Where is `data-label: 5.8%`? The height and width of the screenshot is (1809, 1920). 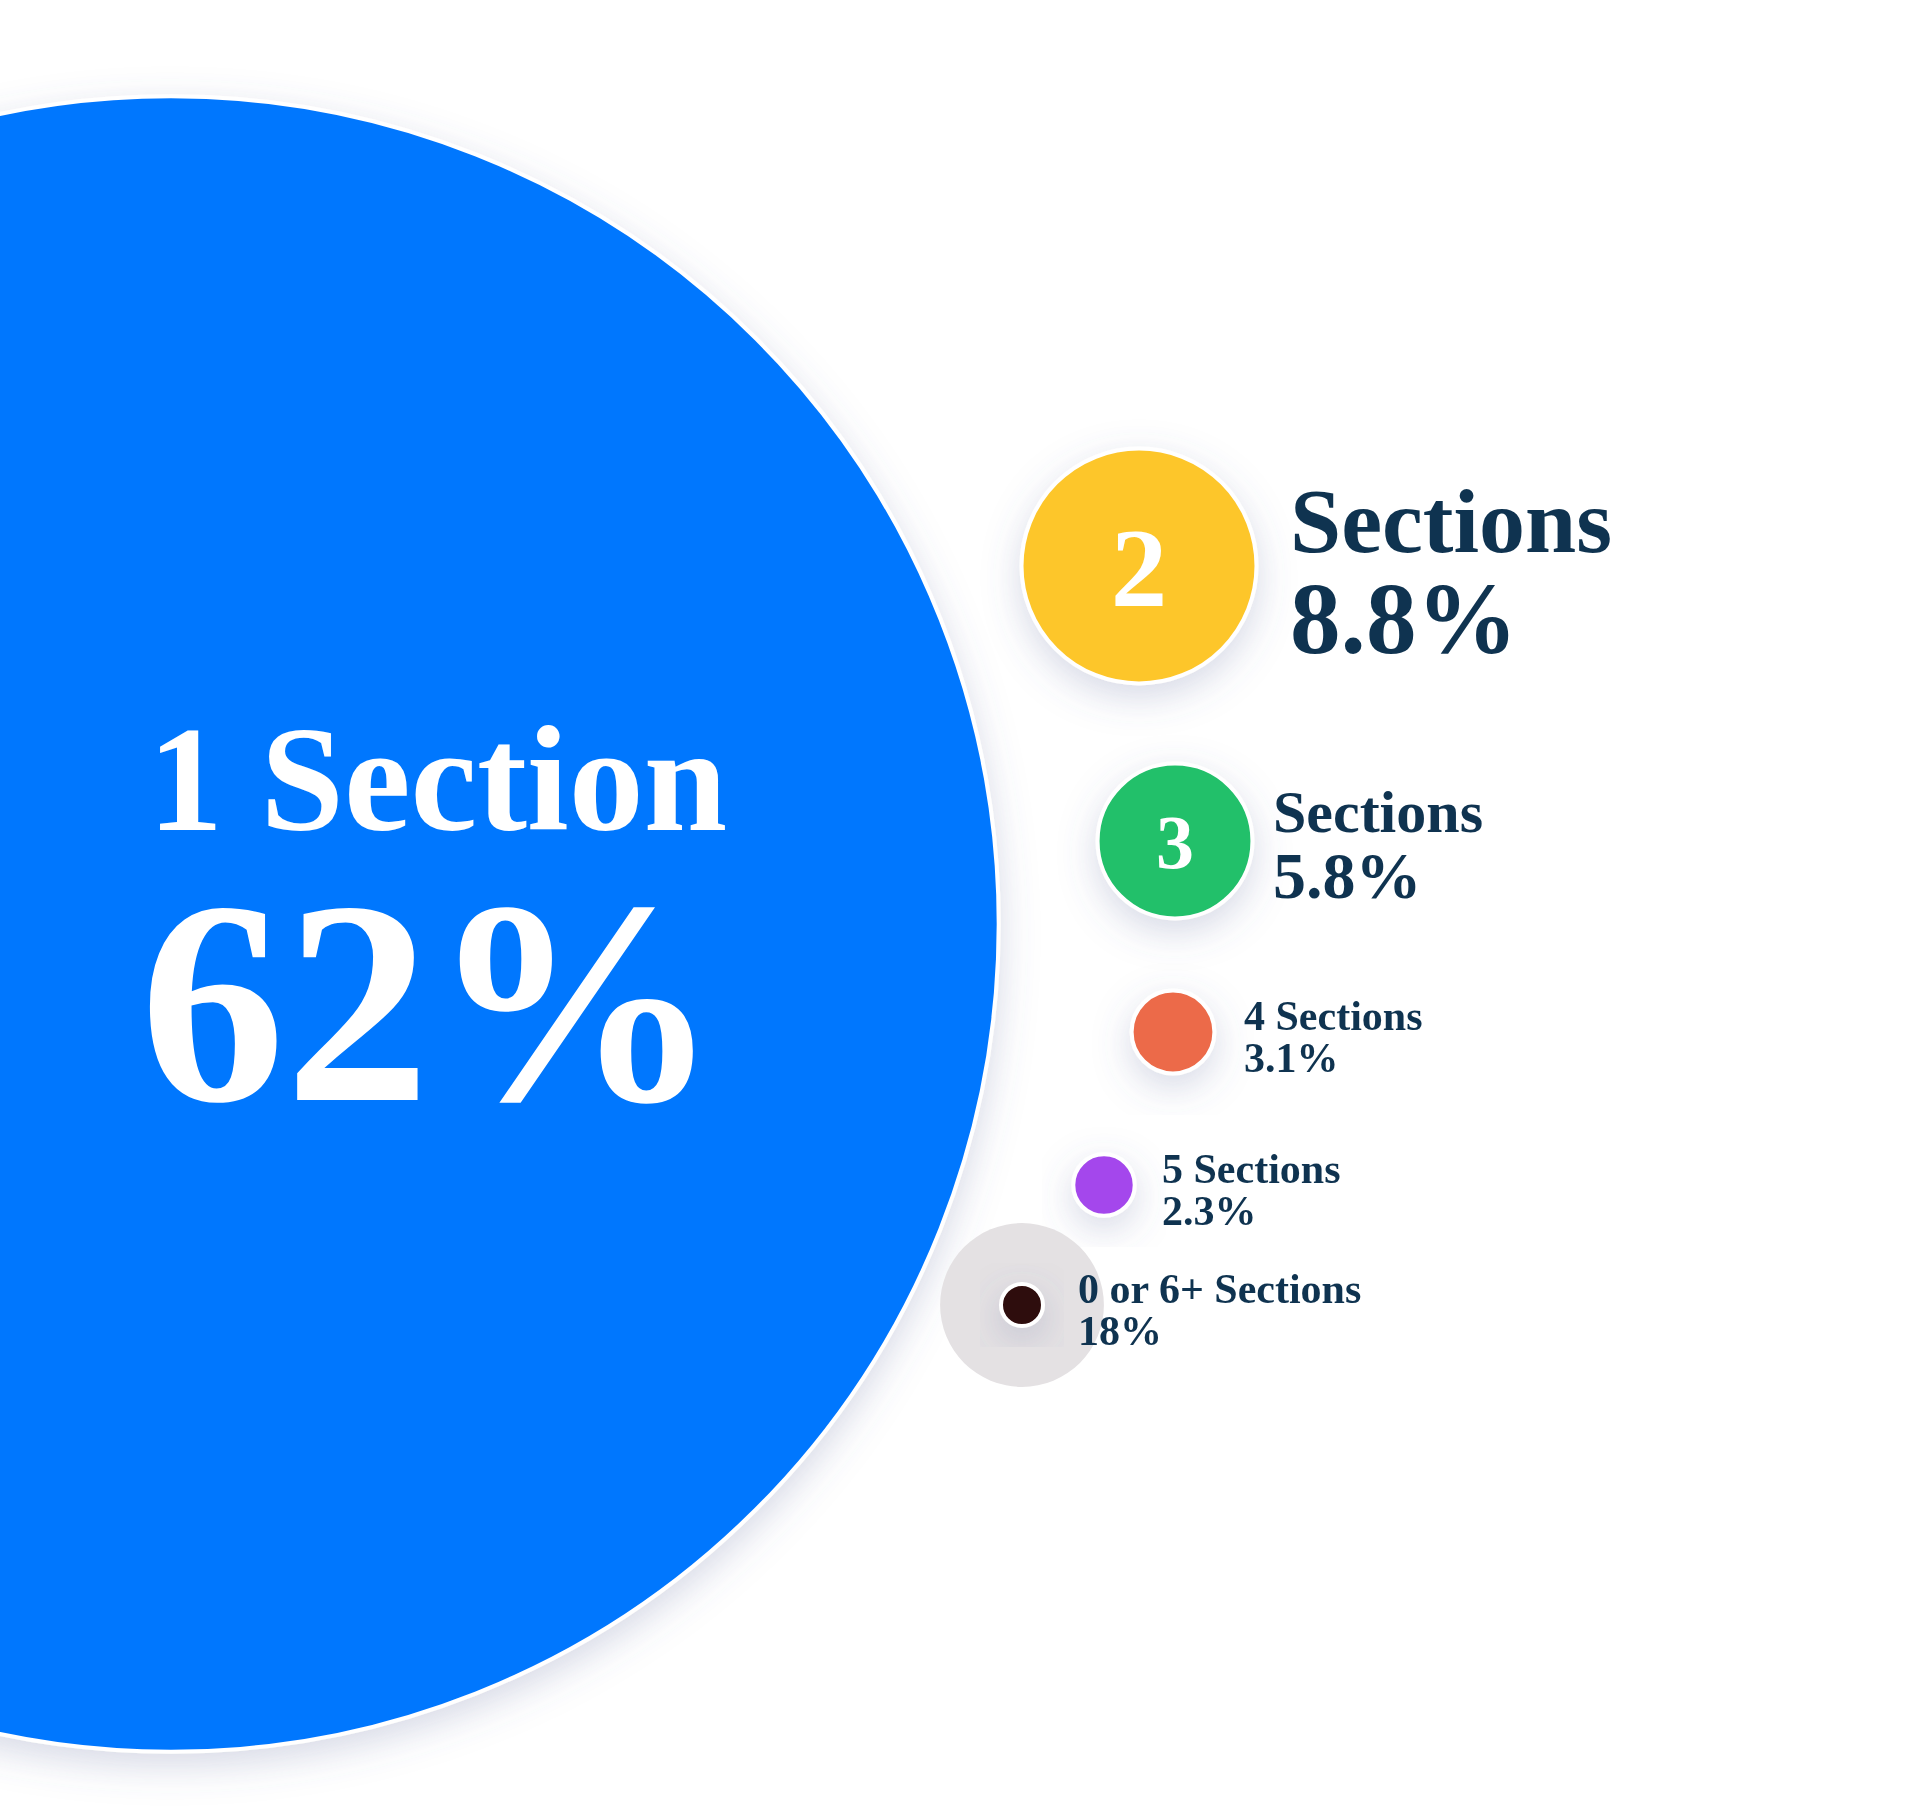 data-label: 5.8% is located at coordinates (1347, 875).